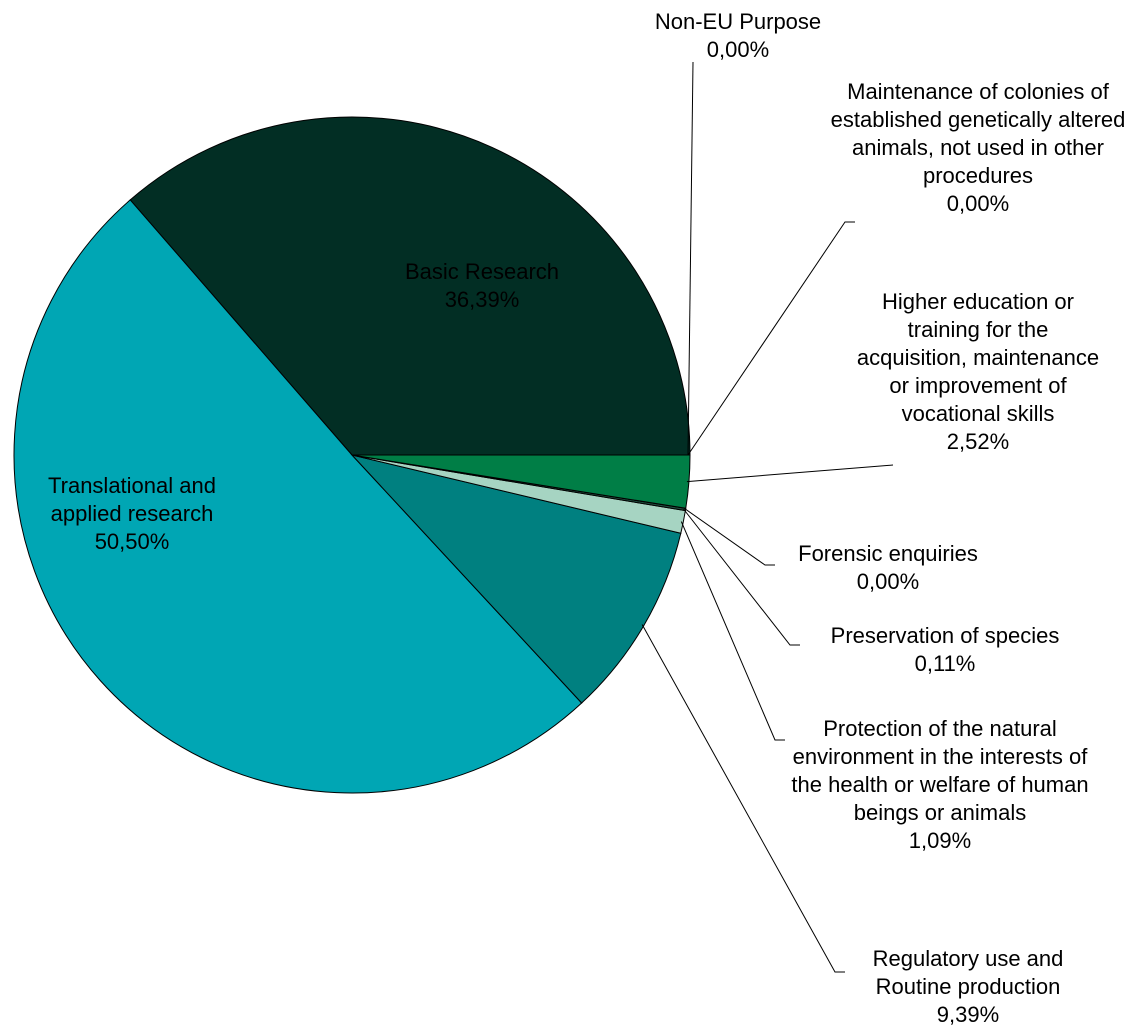  What do you see at coordinates (888, 568) in the screenshot?
I see `slice-label: Forensic enquiries 0,00%` at bounding box center [888, 568].